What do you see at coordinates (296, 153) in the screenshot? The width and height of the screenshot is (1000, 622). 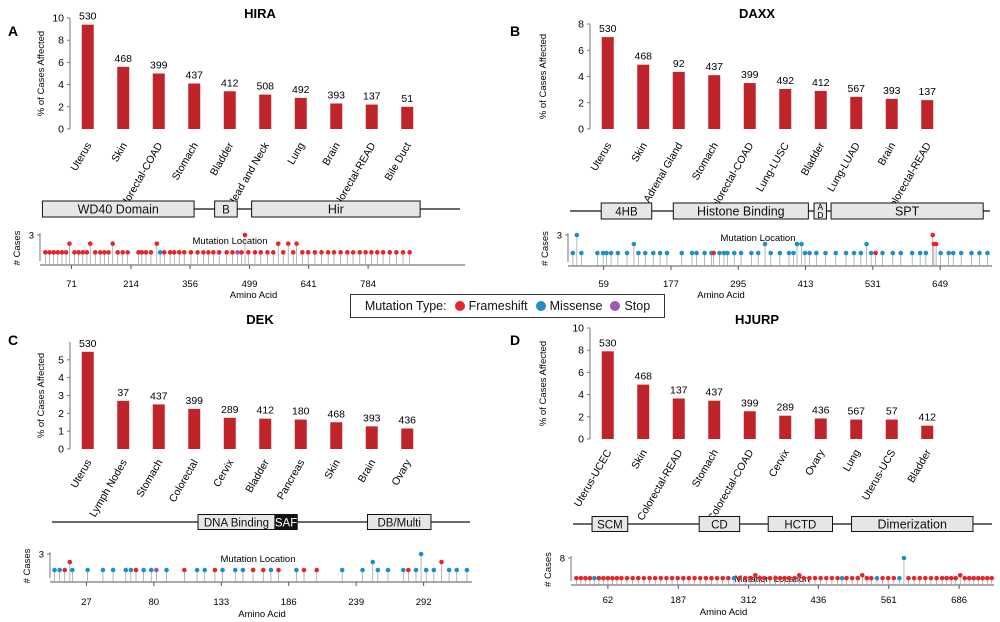 I see `category-tick-label: Lung` at bounding box center [296, 153].